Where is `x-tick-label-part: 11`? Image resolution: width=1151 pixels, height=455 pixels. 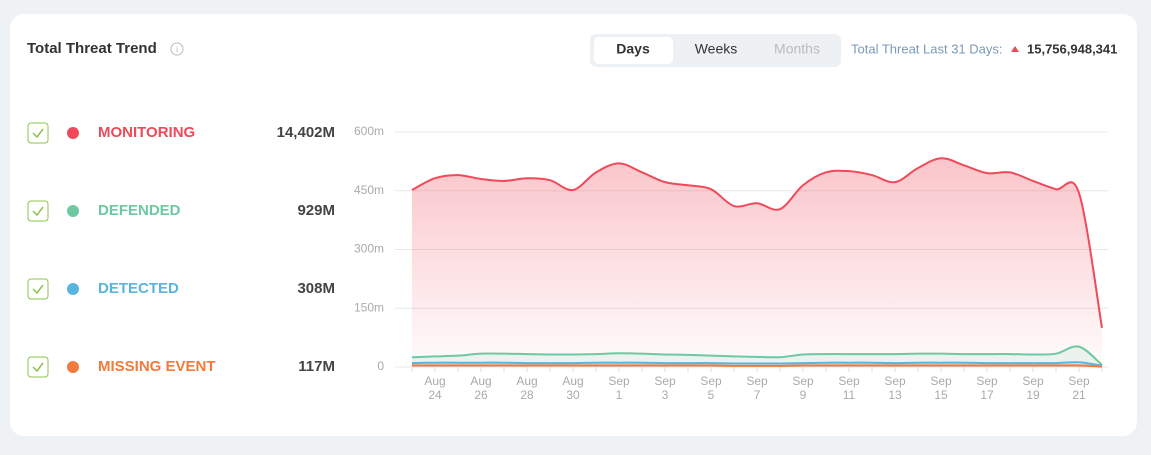 x-tick-label-part: 11 is located at coordinates (849, 395).